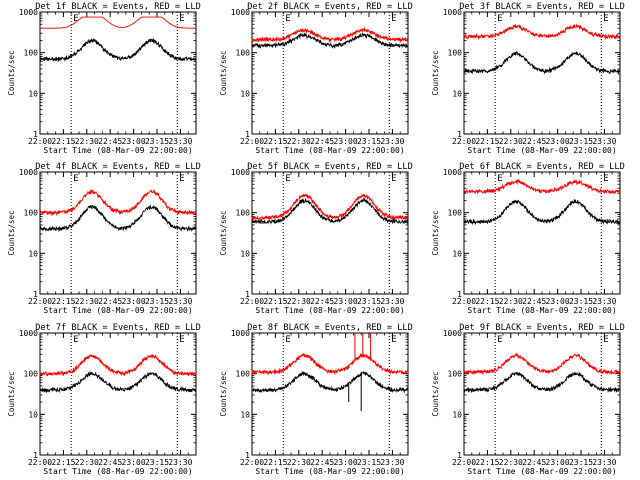 Image resolution: width=640 pixels, height=480 pixels. I want to click on panel-title: Det 1f BLACK = Events, RED = LLD, so click(118, 7).